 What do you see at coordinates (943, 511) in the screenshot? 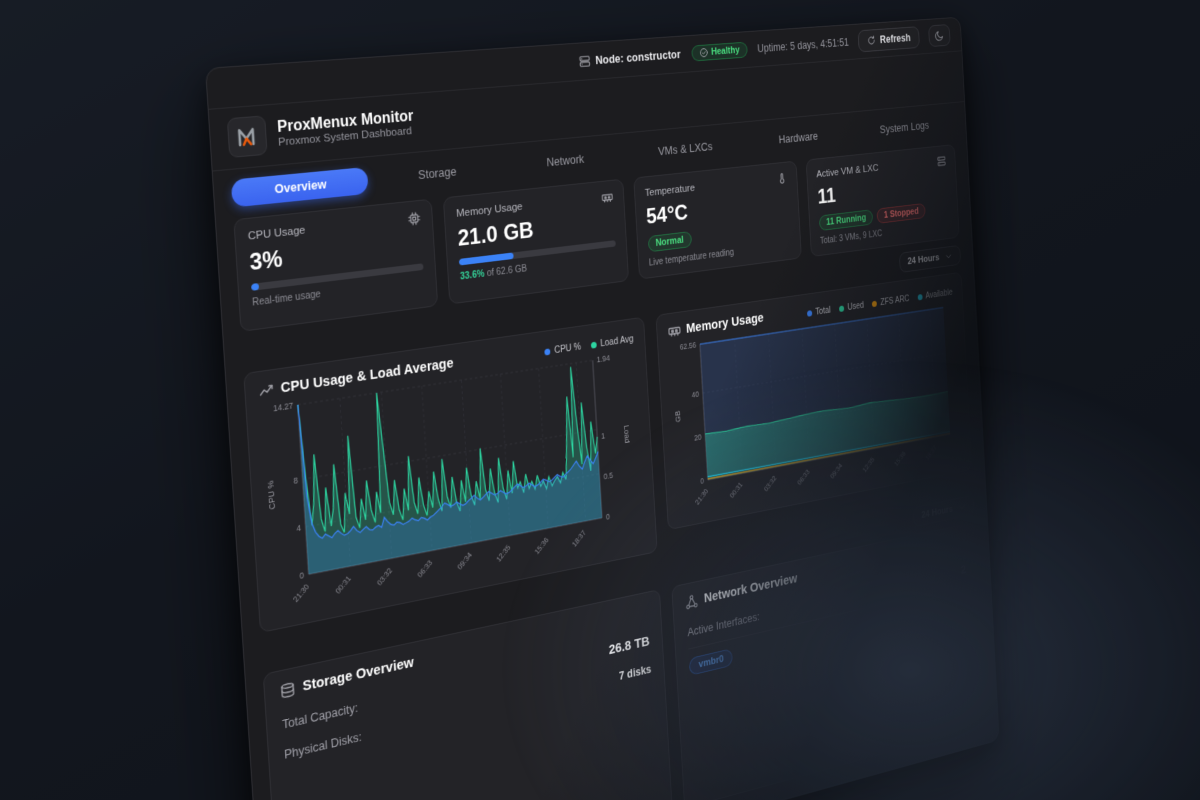
I see `time-range-select-bottom: 24 Hours` at bounding box center [943, 511].